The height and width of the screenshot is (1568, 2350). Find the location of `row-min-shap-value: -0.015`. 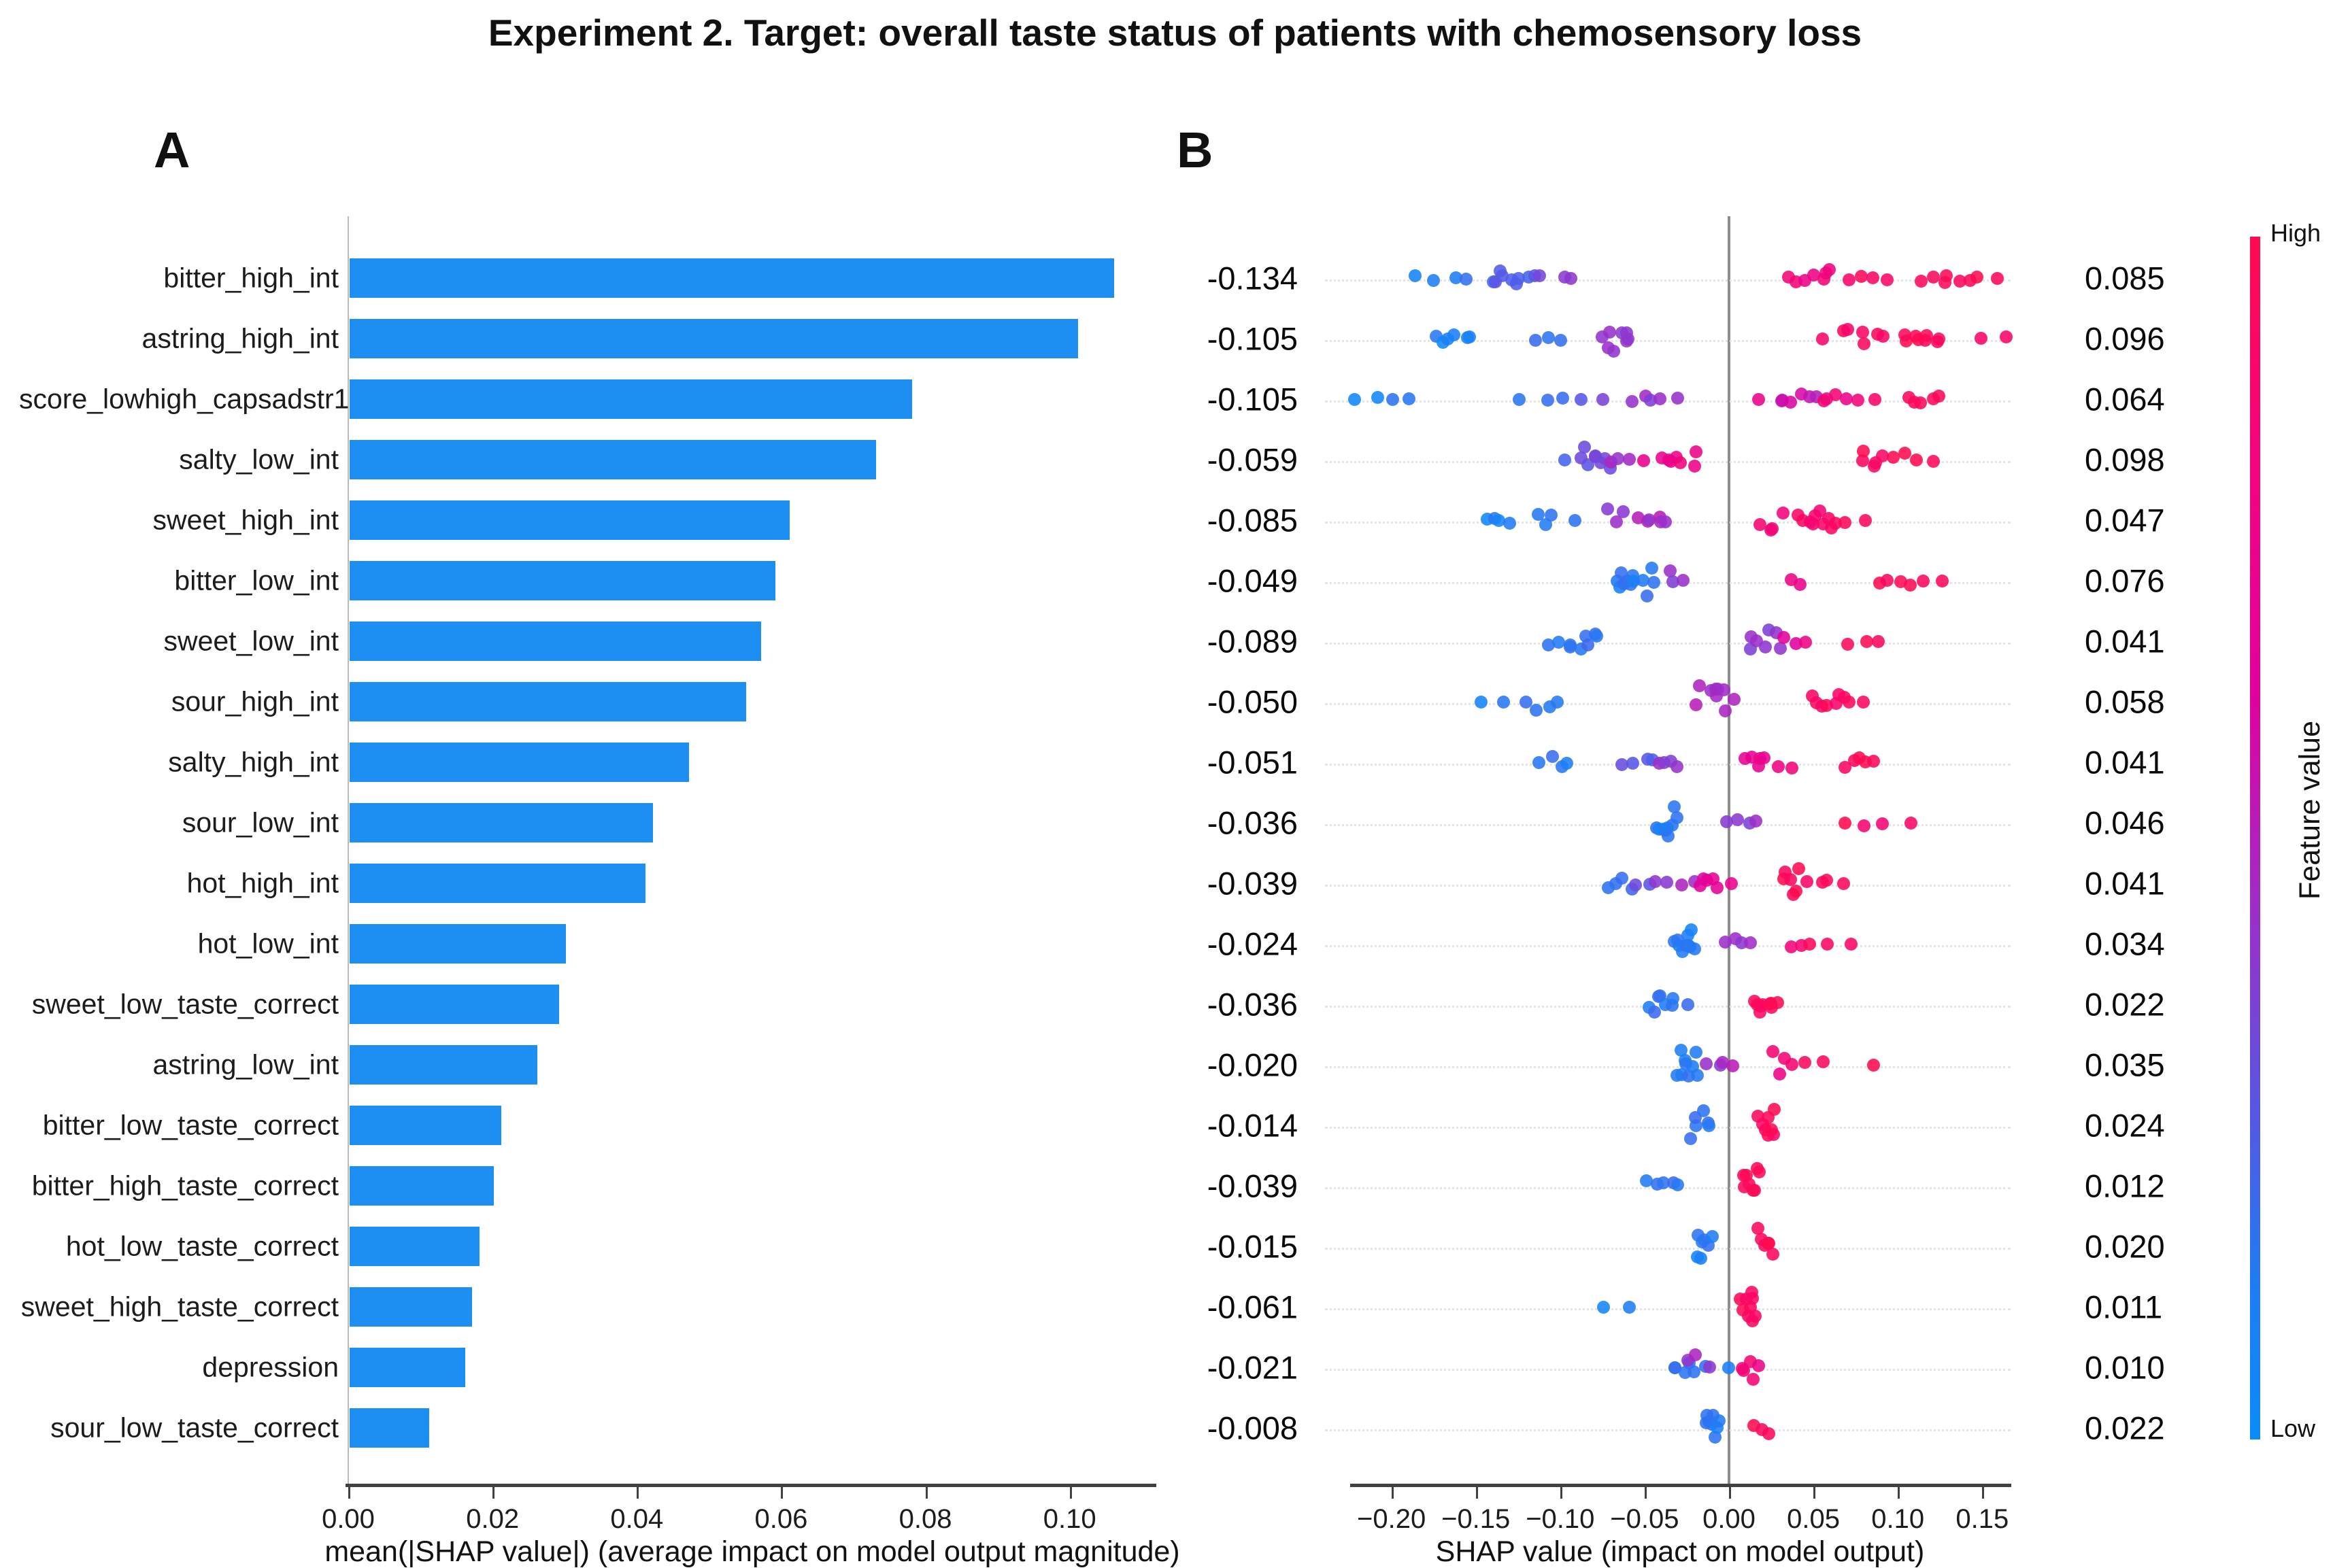

row-min-shap-value: -0.015 is located at coordinates (1252, 1246).